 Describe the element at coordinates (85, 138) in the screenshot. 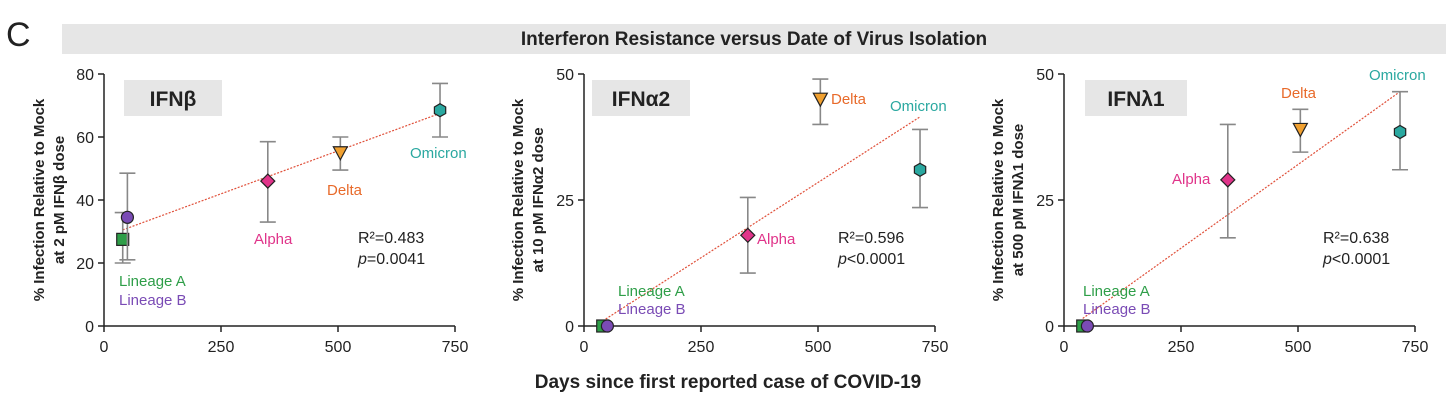

I see `y-tick-label: 60` at that location.